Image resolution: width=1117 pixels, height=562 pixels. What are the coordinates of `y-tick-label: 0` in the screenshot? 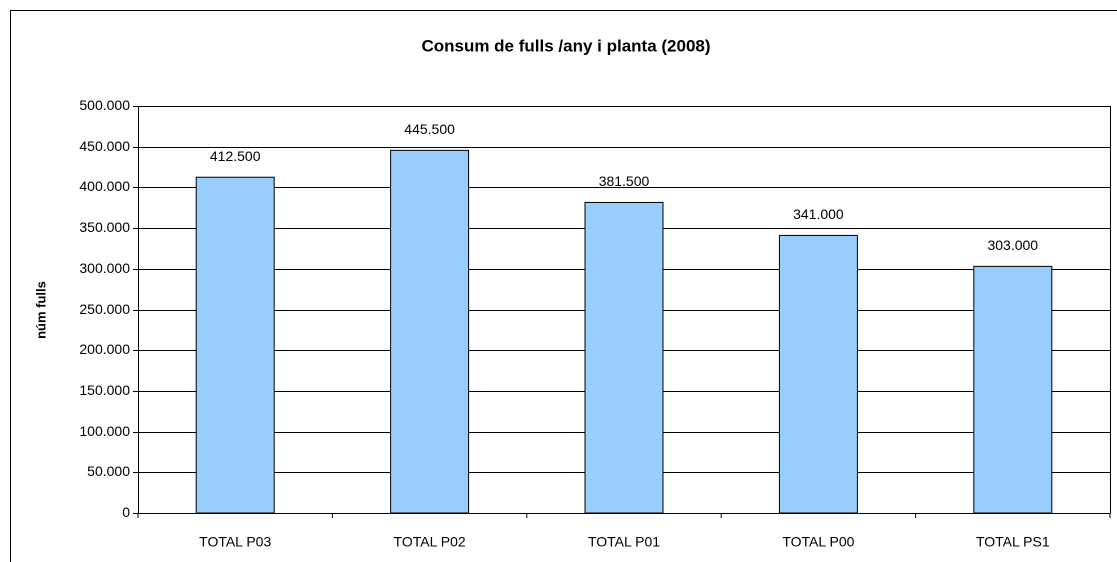 It's located at (126, 512).